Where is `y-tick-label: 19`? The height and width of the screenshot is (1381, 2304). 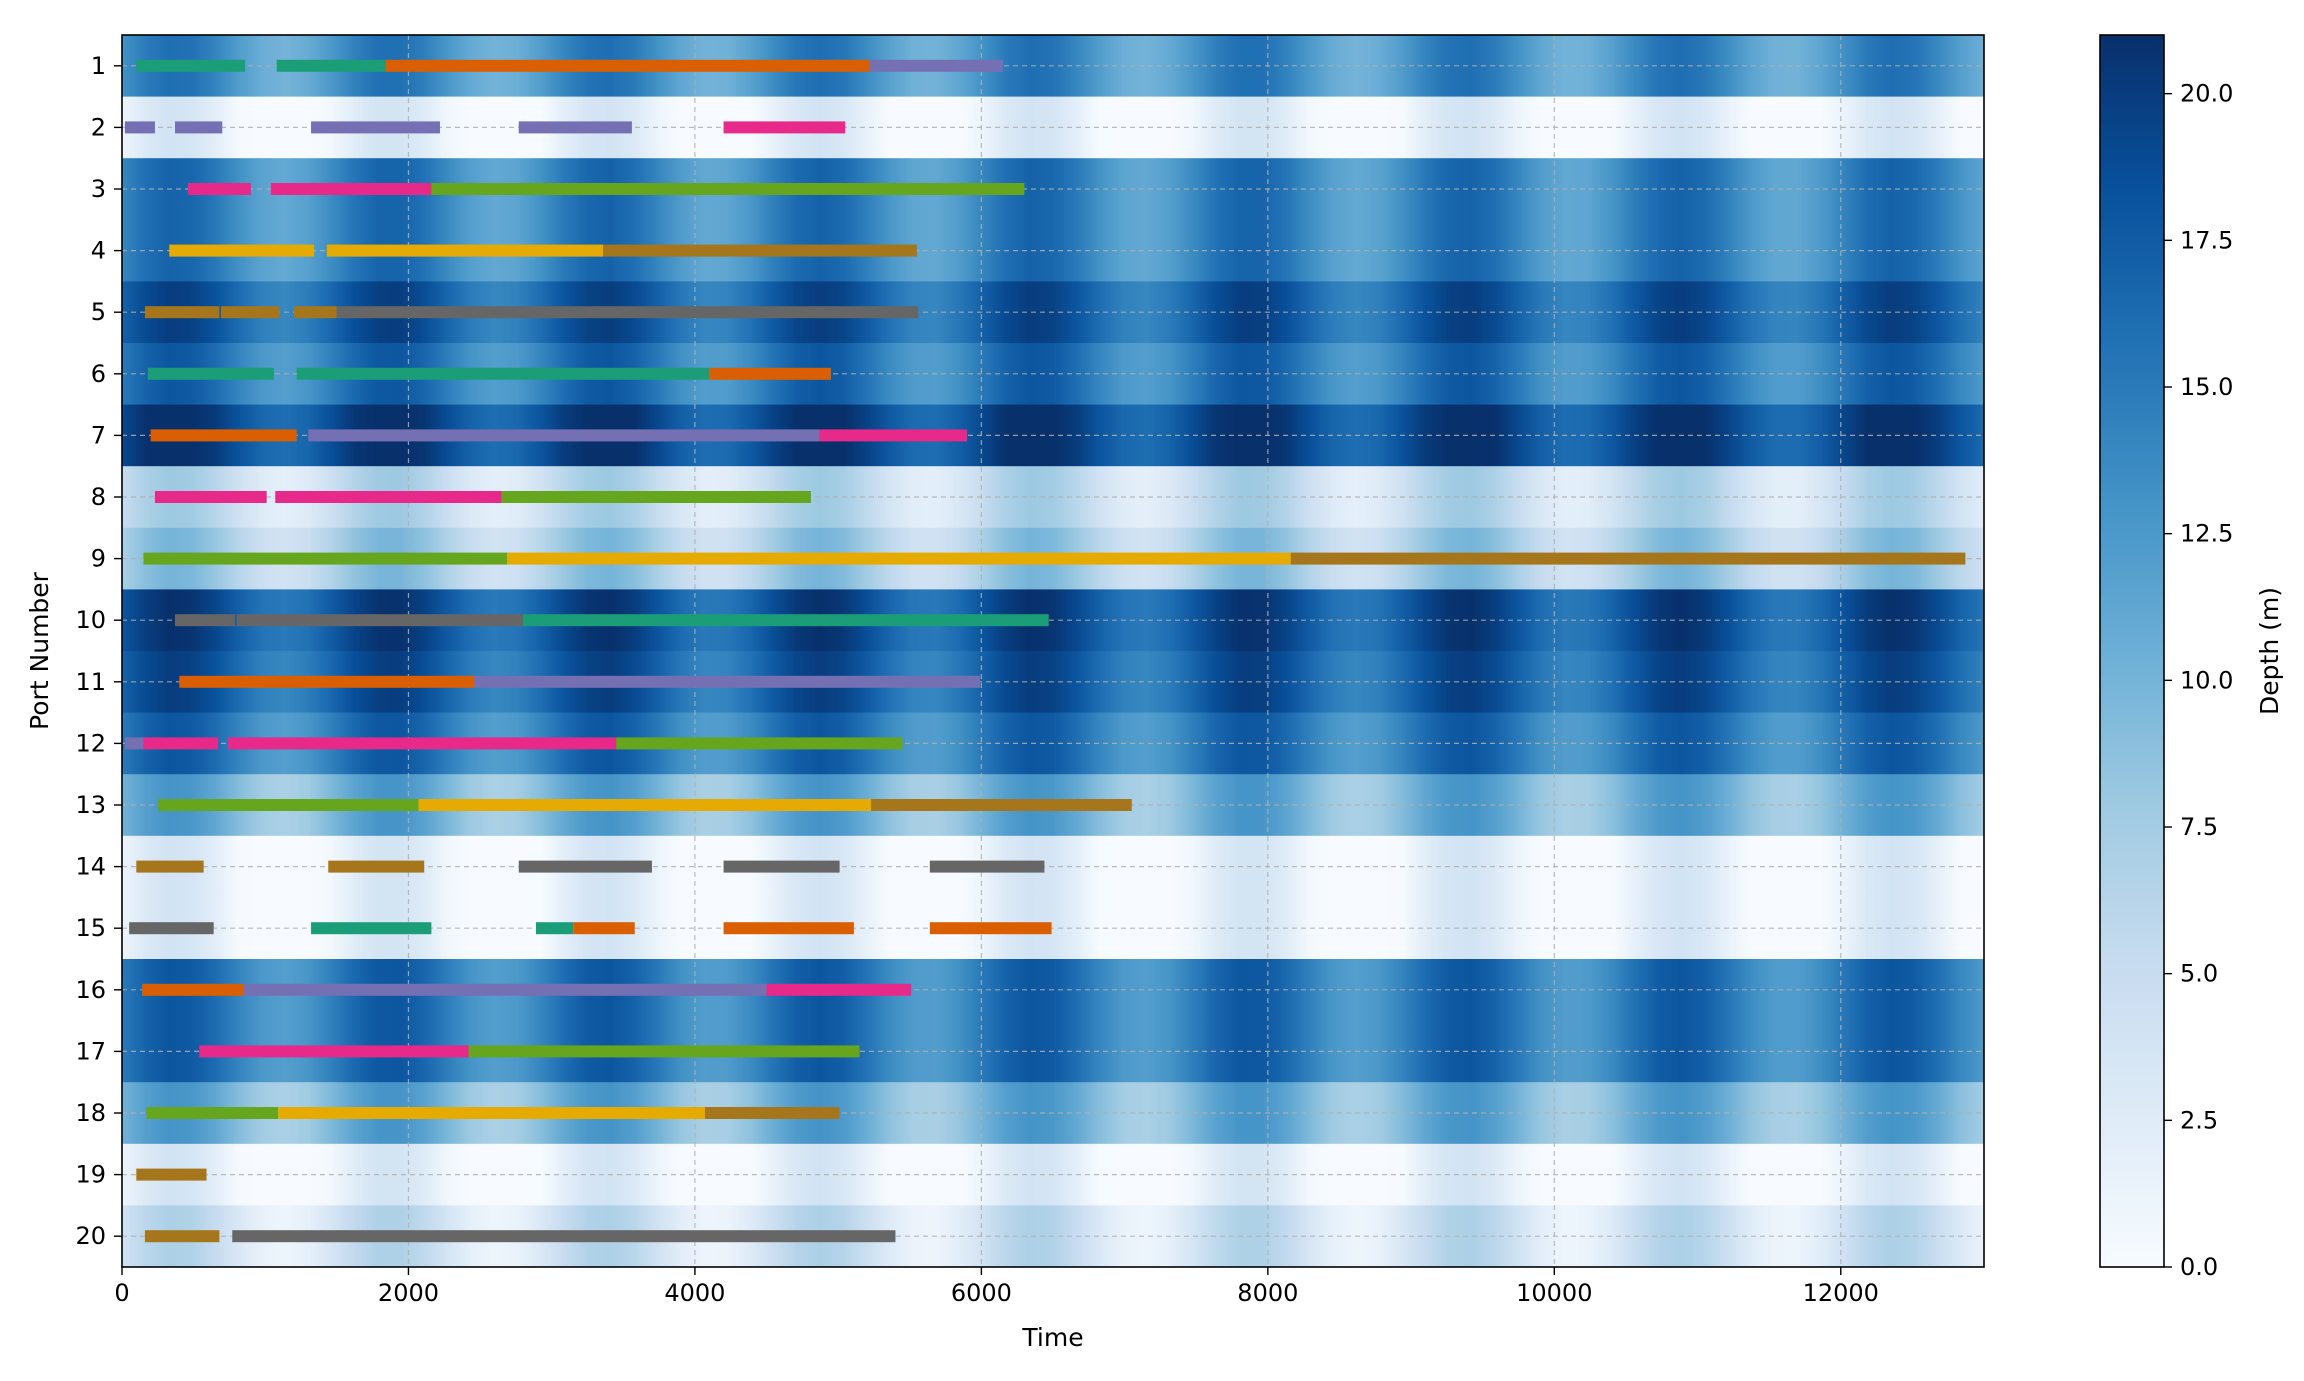
y-tick-label: 19 is located at coordinates (90, 1175).